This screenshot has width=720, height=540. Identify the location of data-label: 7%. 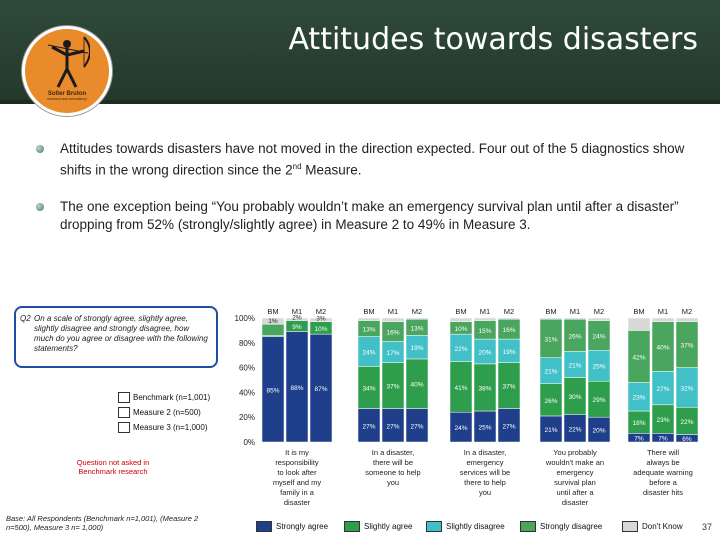
(639, 439).